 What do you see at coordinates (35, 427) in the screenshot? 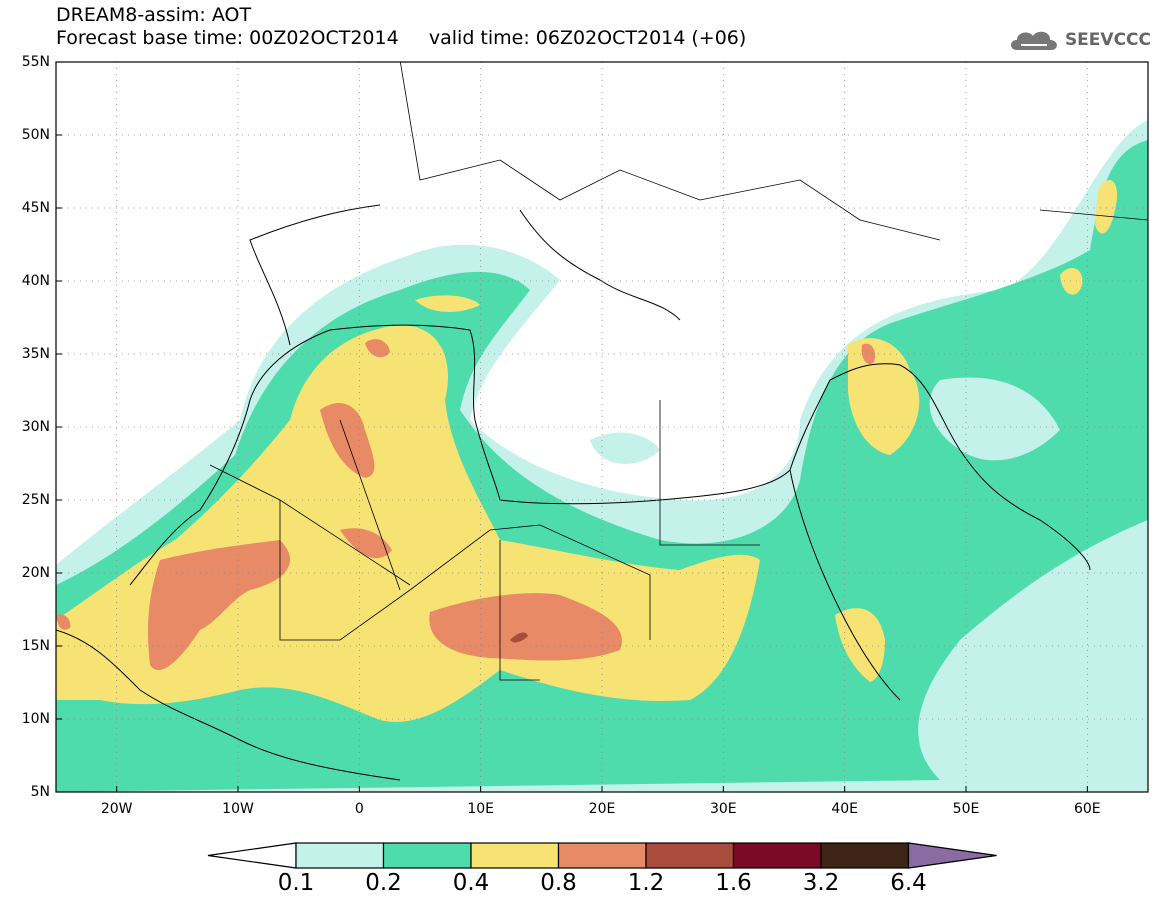
I see `lat-label: 30N` at bounding box center [35, 427].